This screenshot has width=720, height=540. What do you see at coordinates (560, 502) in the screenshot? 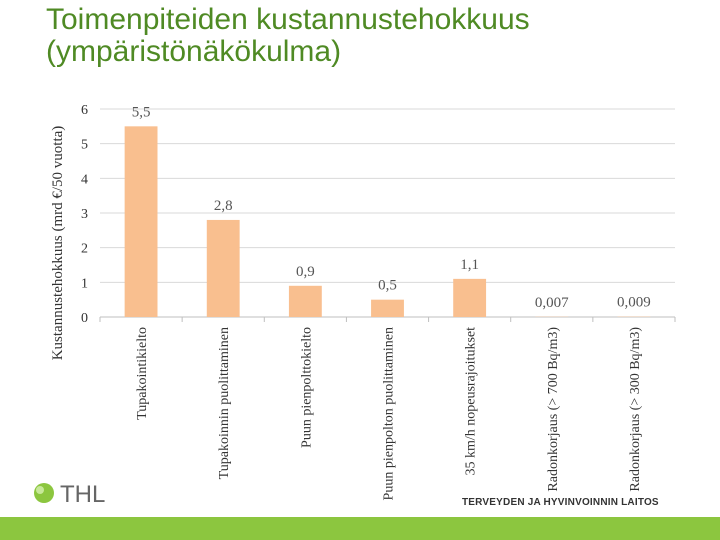
I see `organization-name: TERVEYDEN JA HYVINVOINNIN LAITOS` at bounding box center [560, 502].